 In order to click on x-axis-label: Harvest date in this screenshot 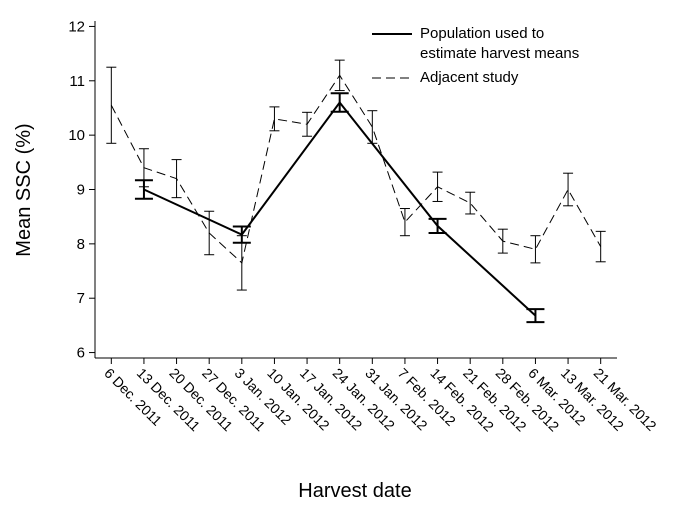, I will do `click(354, 491)`.